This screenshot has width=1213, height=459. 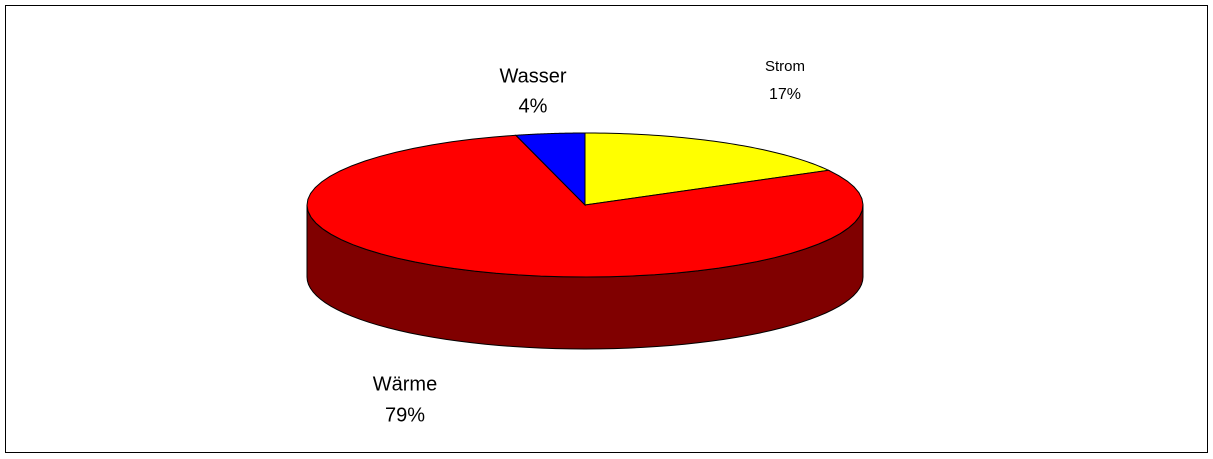 I want to click on slice-label-value: 4%, so click(x=533, y=106).